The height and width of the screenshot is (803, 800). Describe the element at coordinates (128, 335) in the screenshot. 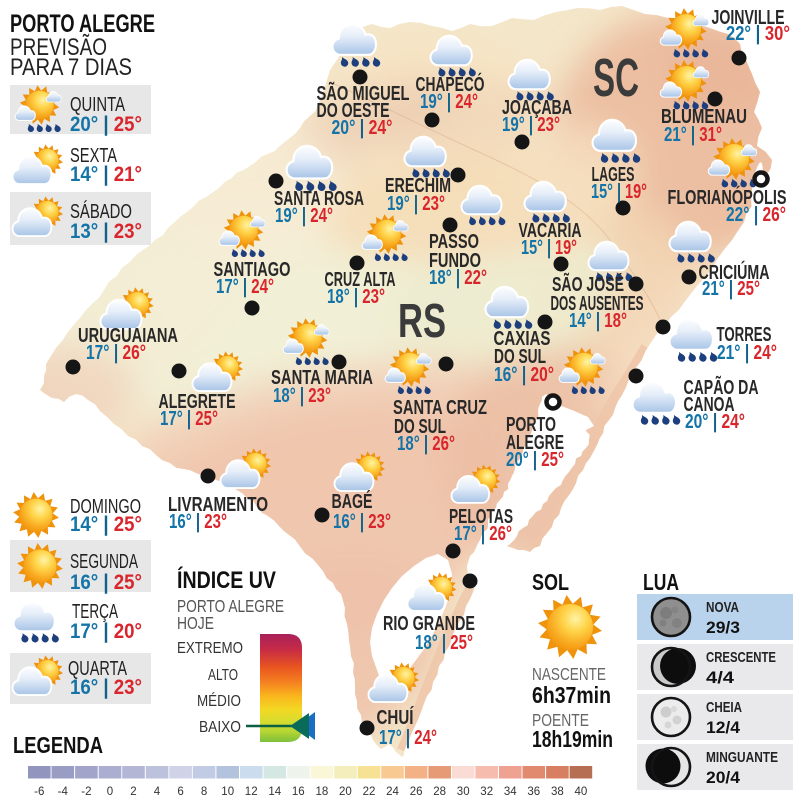

I see `svg-text: URUGUAIANA` at that location.